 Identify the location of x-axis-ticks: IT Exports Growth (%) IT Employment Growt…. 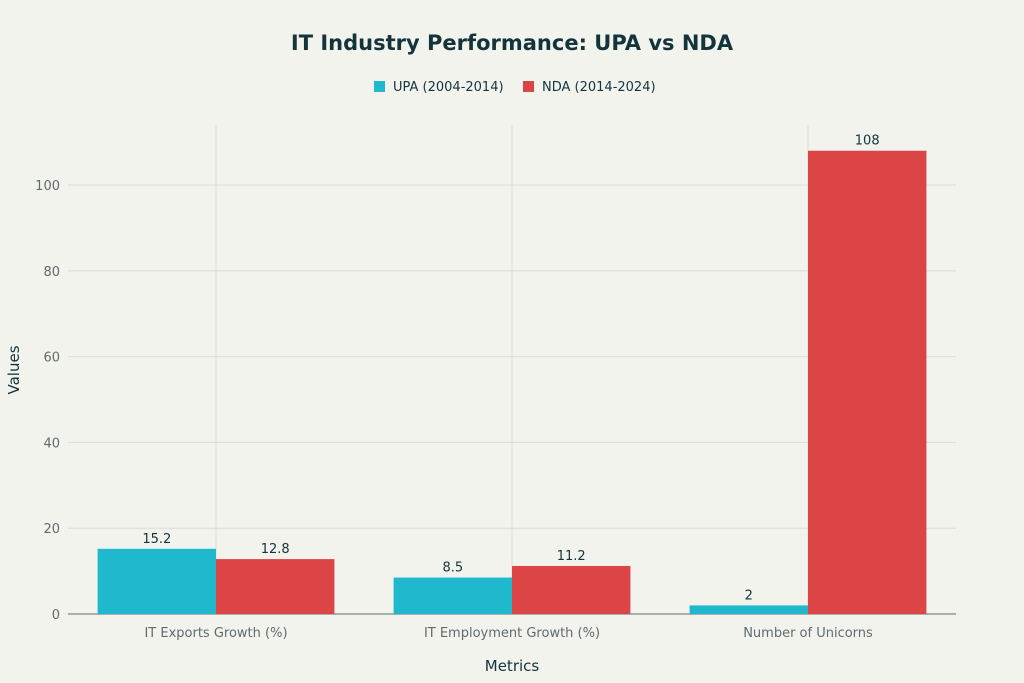
(508, 633).